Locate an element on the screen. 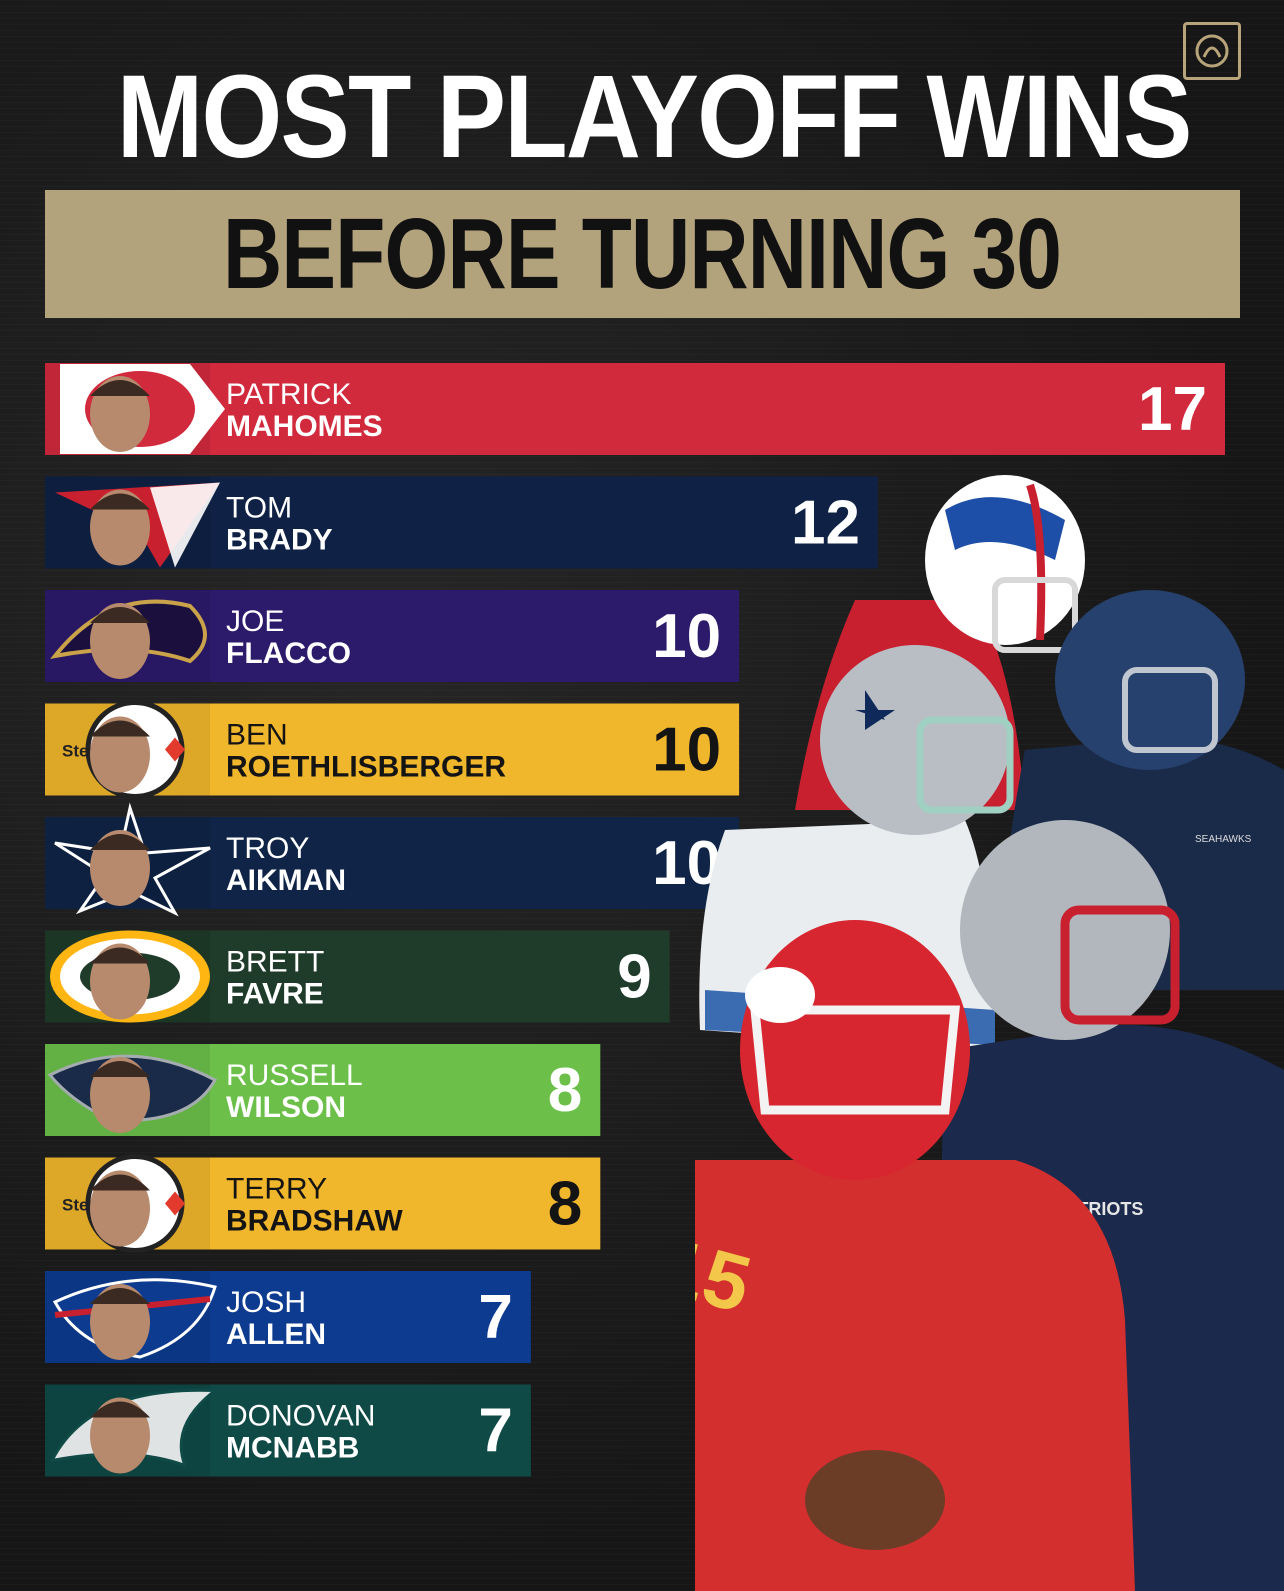 The height and width of the screenshot is (1591, 1284). subtitle-band: BEFORE TURNING 30 is located at coordinates (642, 254).